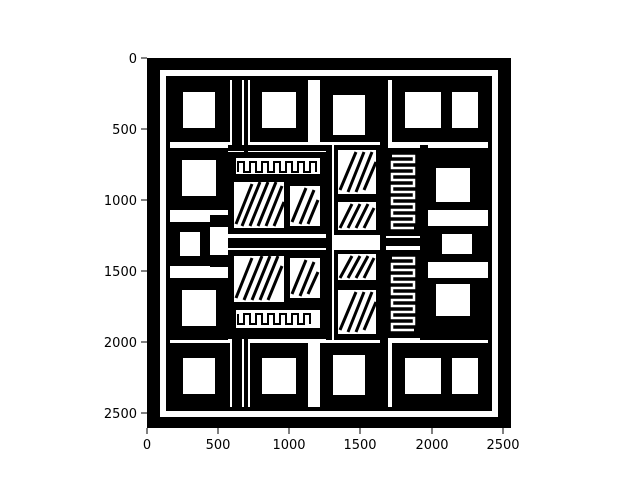 This screenshot has height=480, width=640. Describe the element at coordinates (357, 295) in the screenshot. I see `device-center-lower` at that location.